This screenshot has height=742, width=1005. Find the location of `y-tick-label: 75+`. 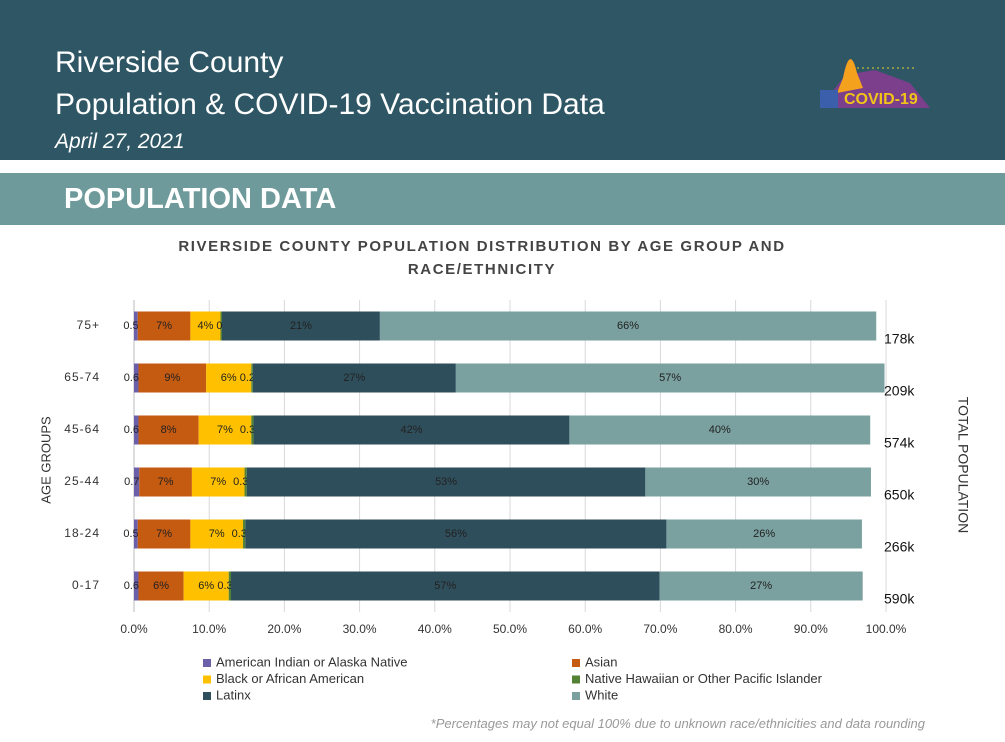

y-tick-label: 75+ is located at coordinates (88, 325).